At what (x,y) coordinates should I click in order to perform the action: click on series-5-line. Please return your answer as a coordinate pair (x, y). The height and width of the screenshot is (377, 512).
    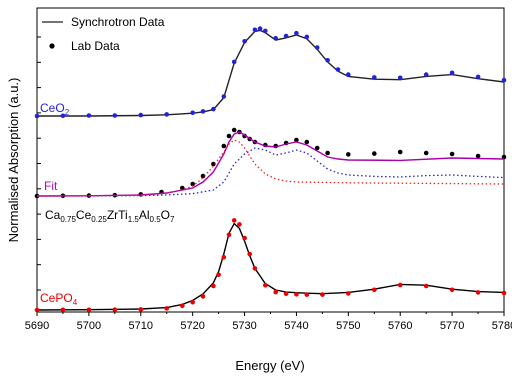
    Looking at the image, I should click on (270, 168).